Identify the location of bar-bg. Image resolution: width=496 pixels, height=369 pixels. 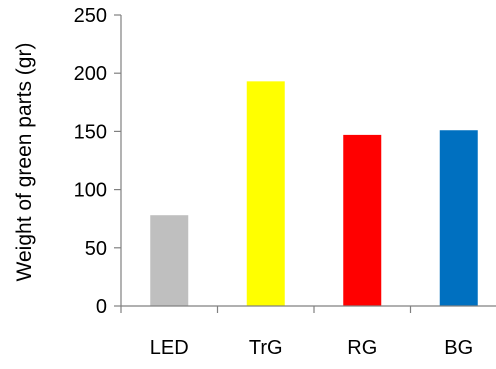
(458, 218).